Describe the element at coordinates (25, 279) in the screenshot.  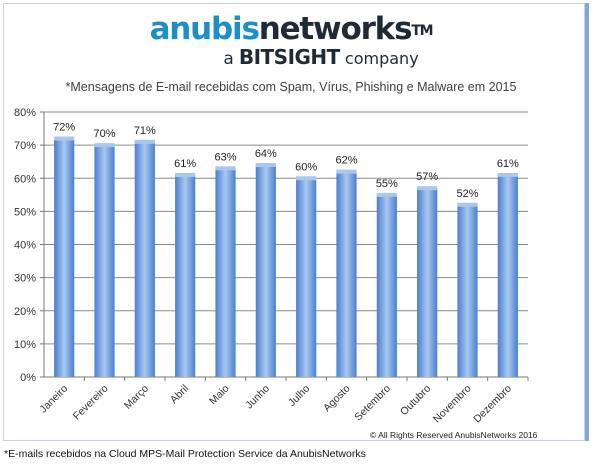
I see `y-tick-label: 30%` at that location.